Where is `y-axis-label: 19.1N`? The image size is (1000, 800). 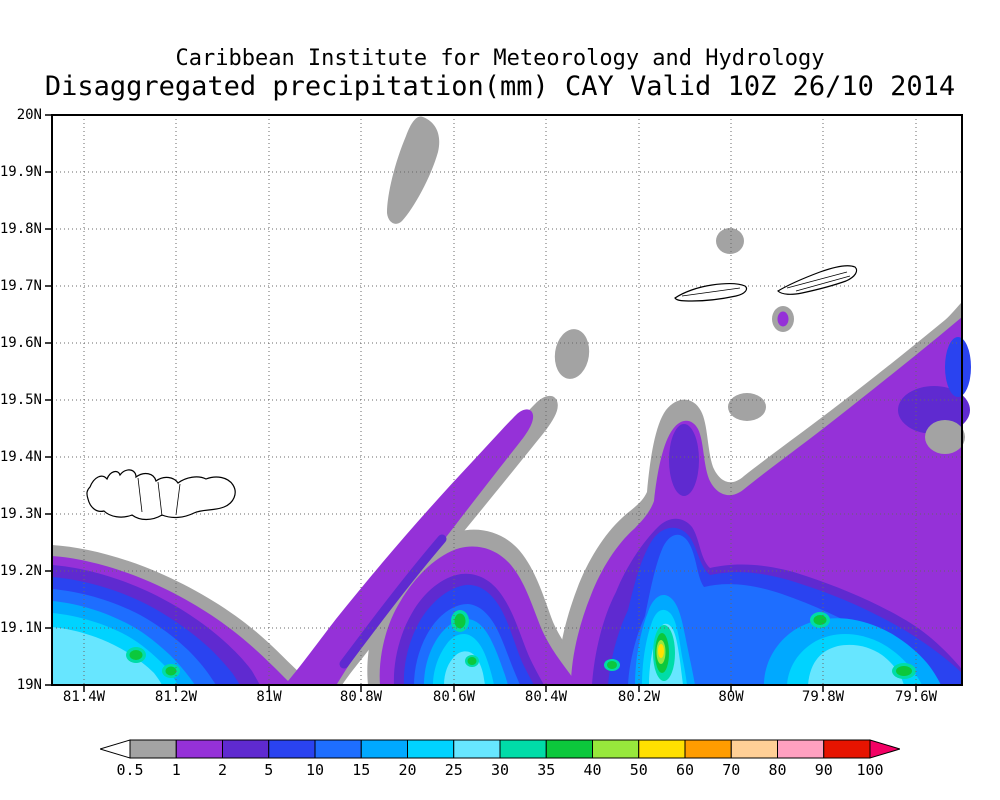 y-axis-label: 19.1N is located at coordinates (21, 628).